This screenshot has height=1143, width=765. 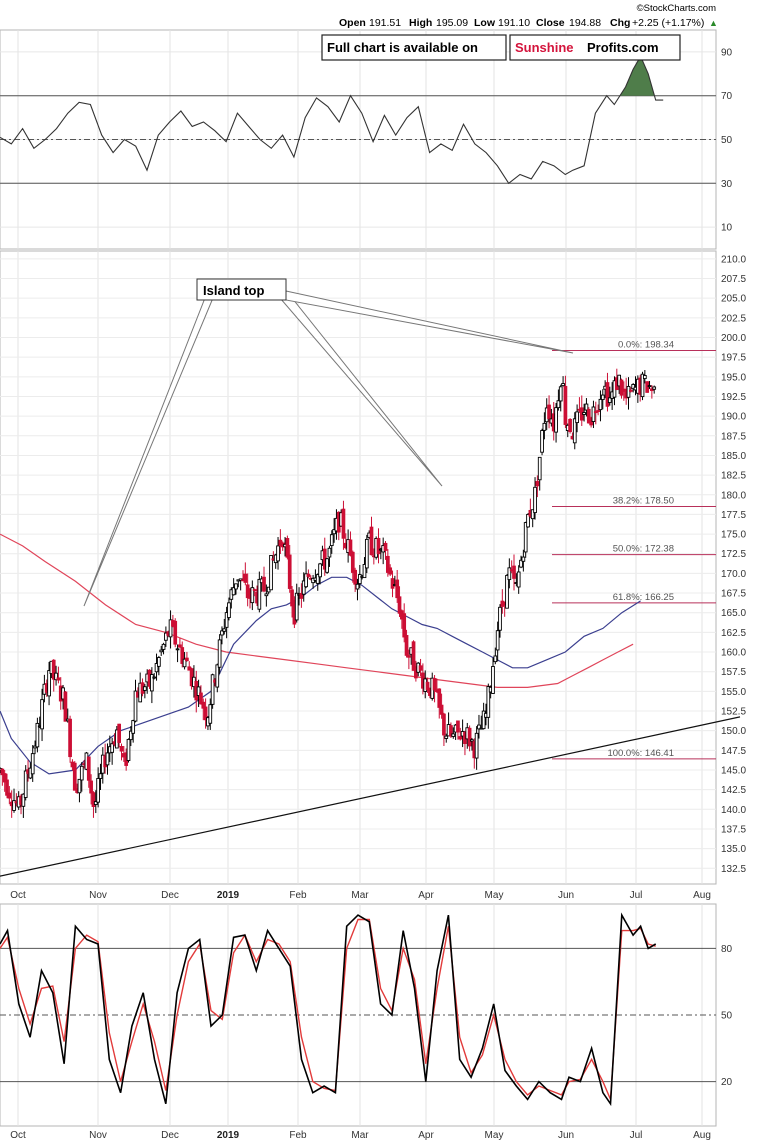 What do you see at coordinates (233, 290) in the screenshot?
I see `island-top-label: Island top` at bounding box center [233, 290].